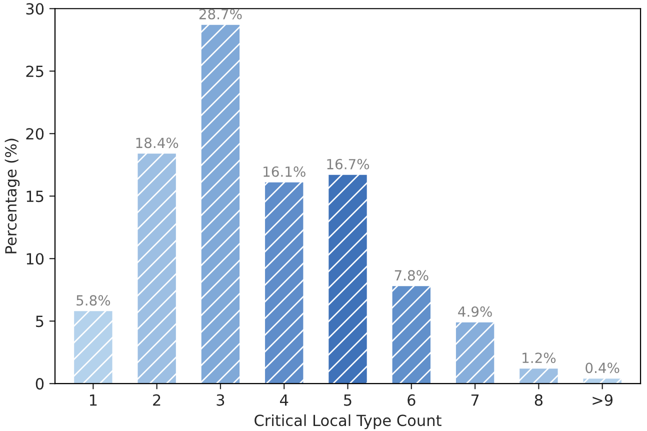 The height and width of the screenshot is (431, 647). Describe the element at coordinates (285, 171) in the screenshot. I see `data-label: 16.1%` at that location.